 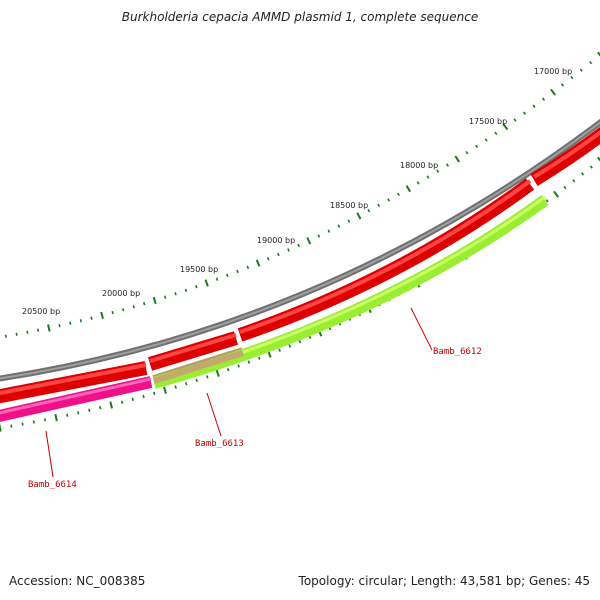 I want to click on forward-cds-far-right, so click(x=565, y=156).